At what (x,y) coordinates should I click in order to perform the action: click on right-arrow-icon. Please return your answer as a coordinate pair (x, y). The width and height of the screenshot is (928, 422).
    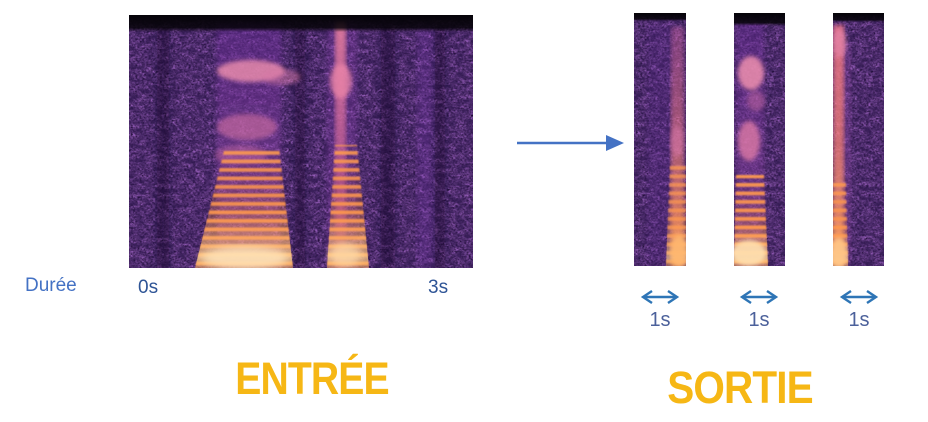
    Looking at the image, I should click on (570, 143).